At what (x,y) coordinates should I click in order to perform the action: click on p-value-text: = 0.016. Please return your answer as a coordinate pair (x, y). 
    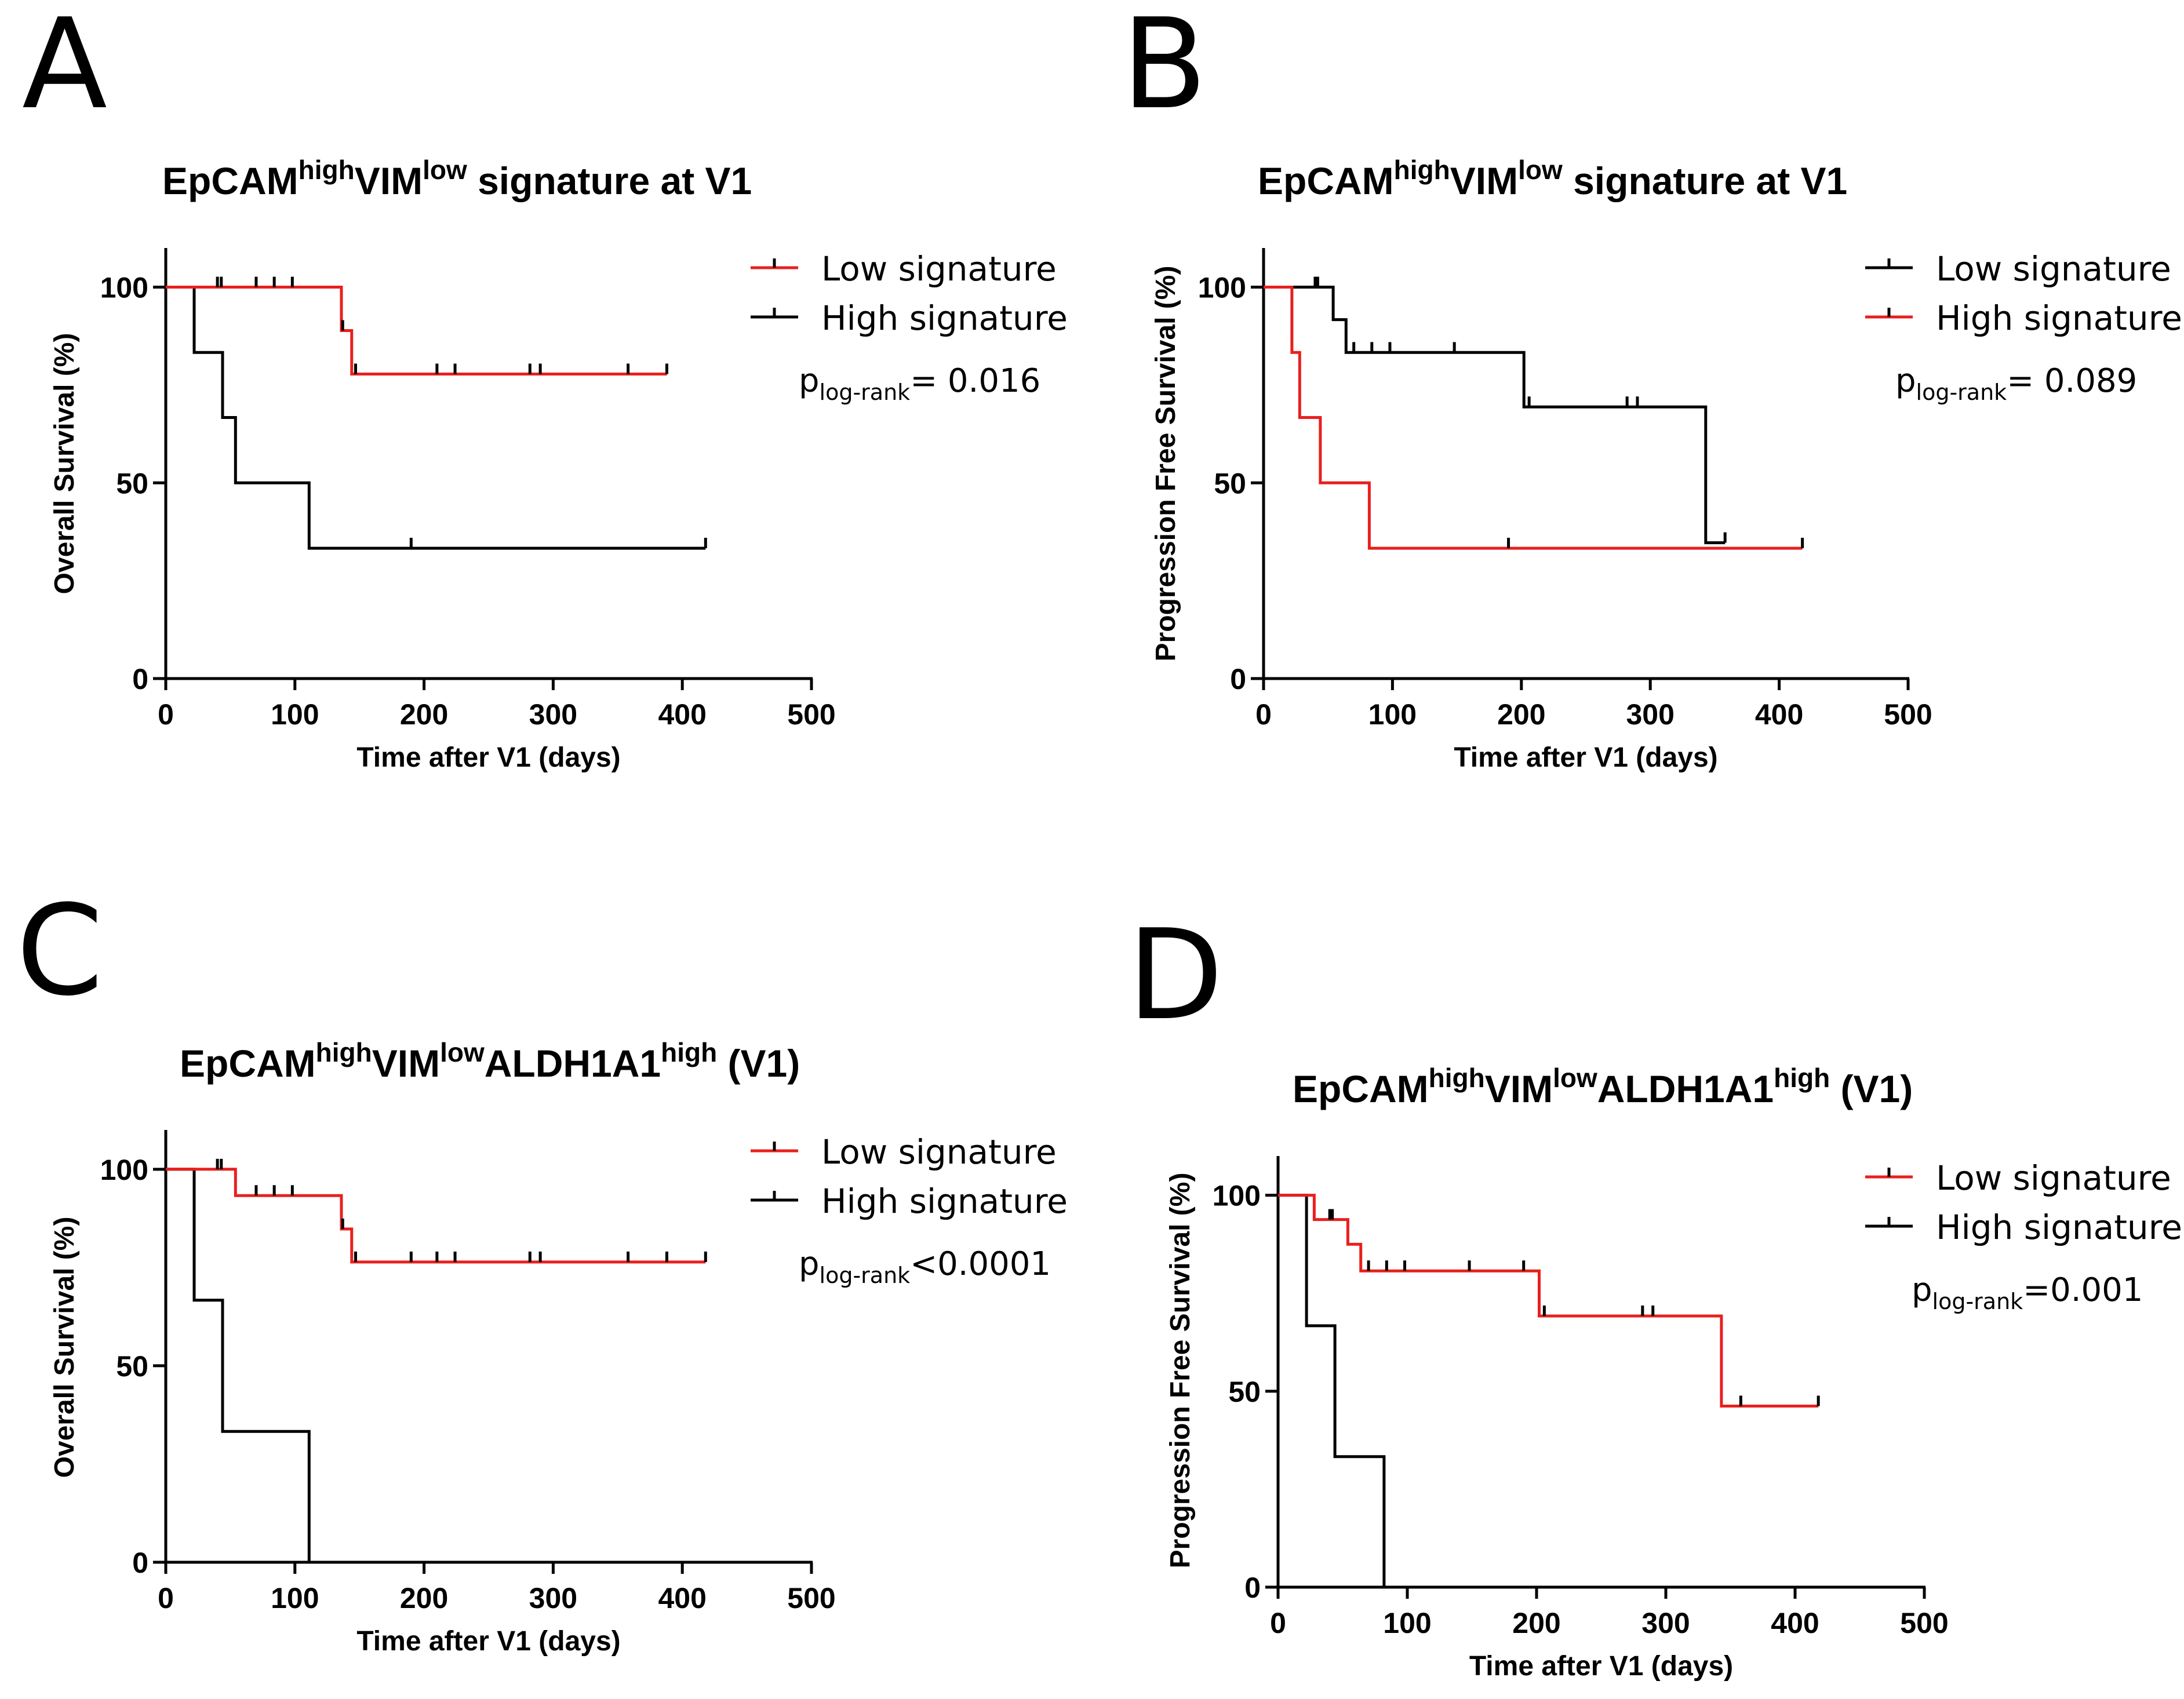
    Looking at the image, I should click on (975, 381).